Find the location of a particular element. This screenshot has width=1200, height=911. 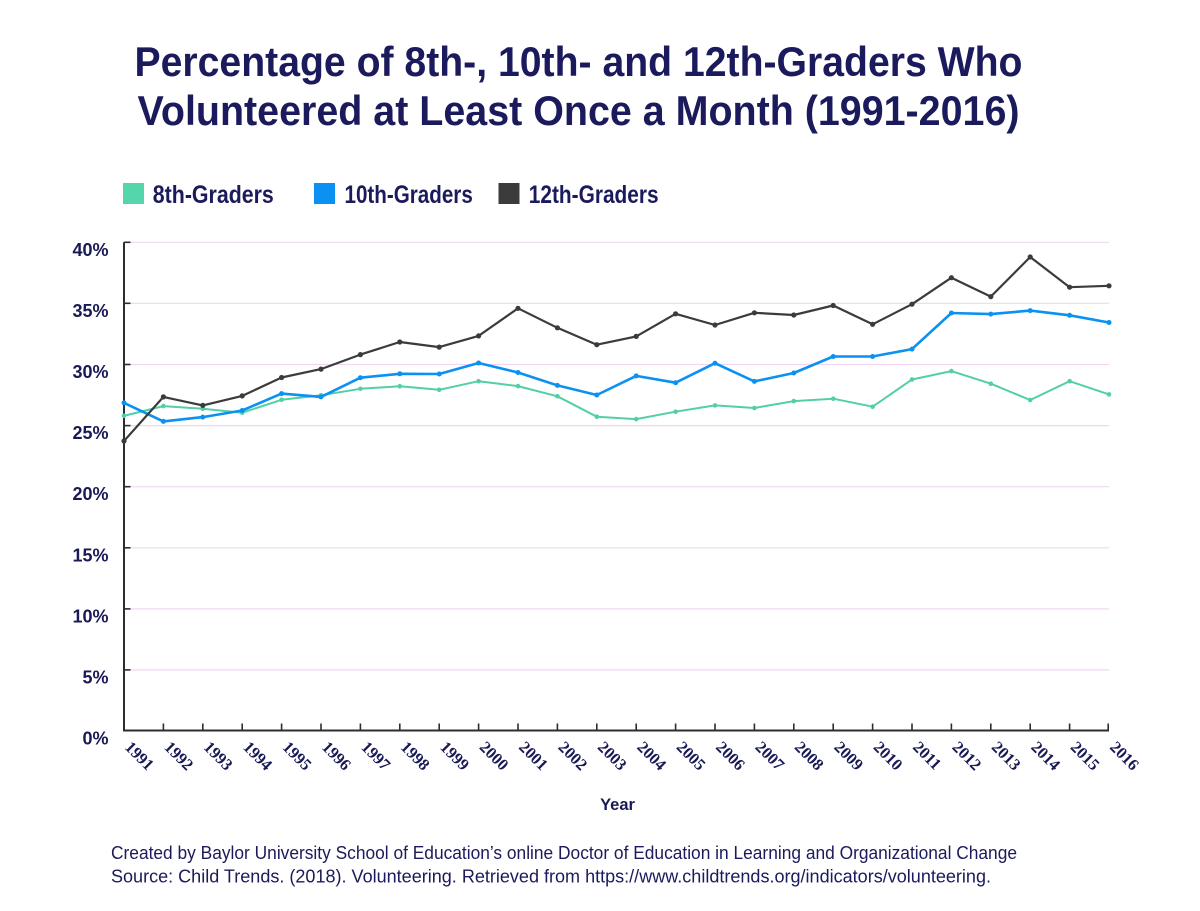

svg-text: 2015 is located at coordinates (1085, 755).